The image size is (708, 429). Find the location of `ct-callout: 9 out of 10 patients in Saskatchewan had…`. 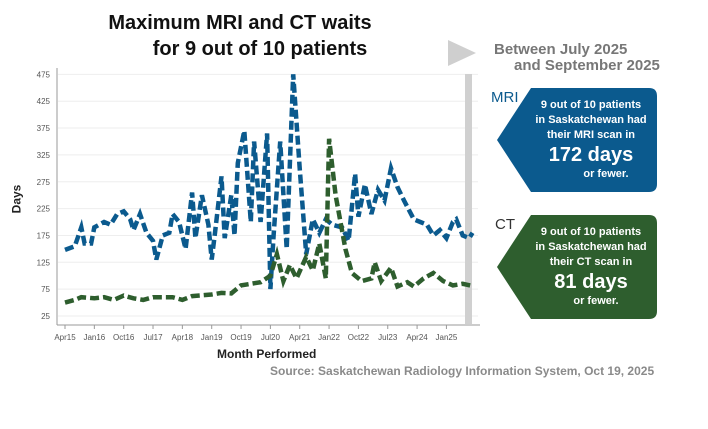

ct-callout: 9 out of 10 patients in Saskatchewan had… is located at coordinates (577, 267).